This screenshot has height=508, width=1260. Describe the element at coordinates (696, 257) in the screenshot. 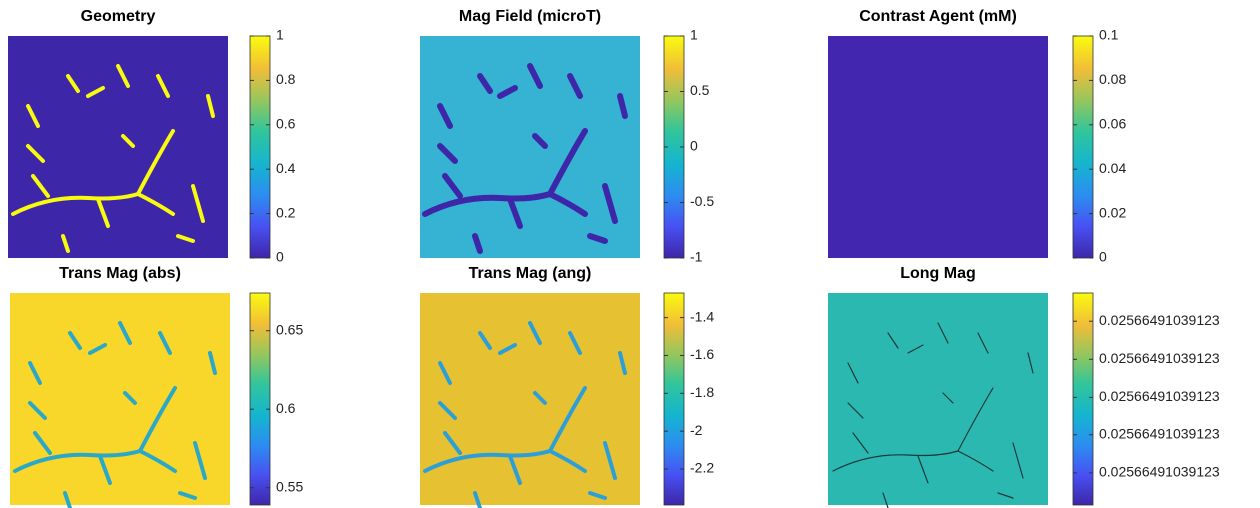

I see `colorbar-tick-label: -1` at that location.